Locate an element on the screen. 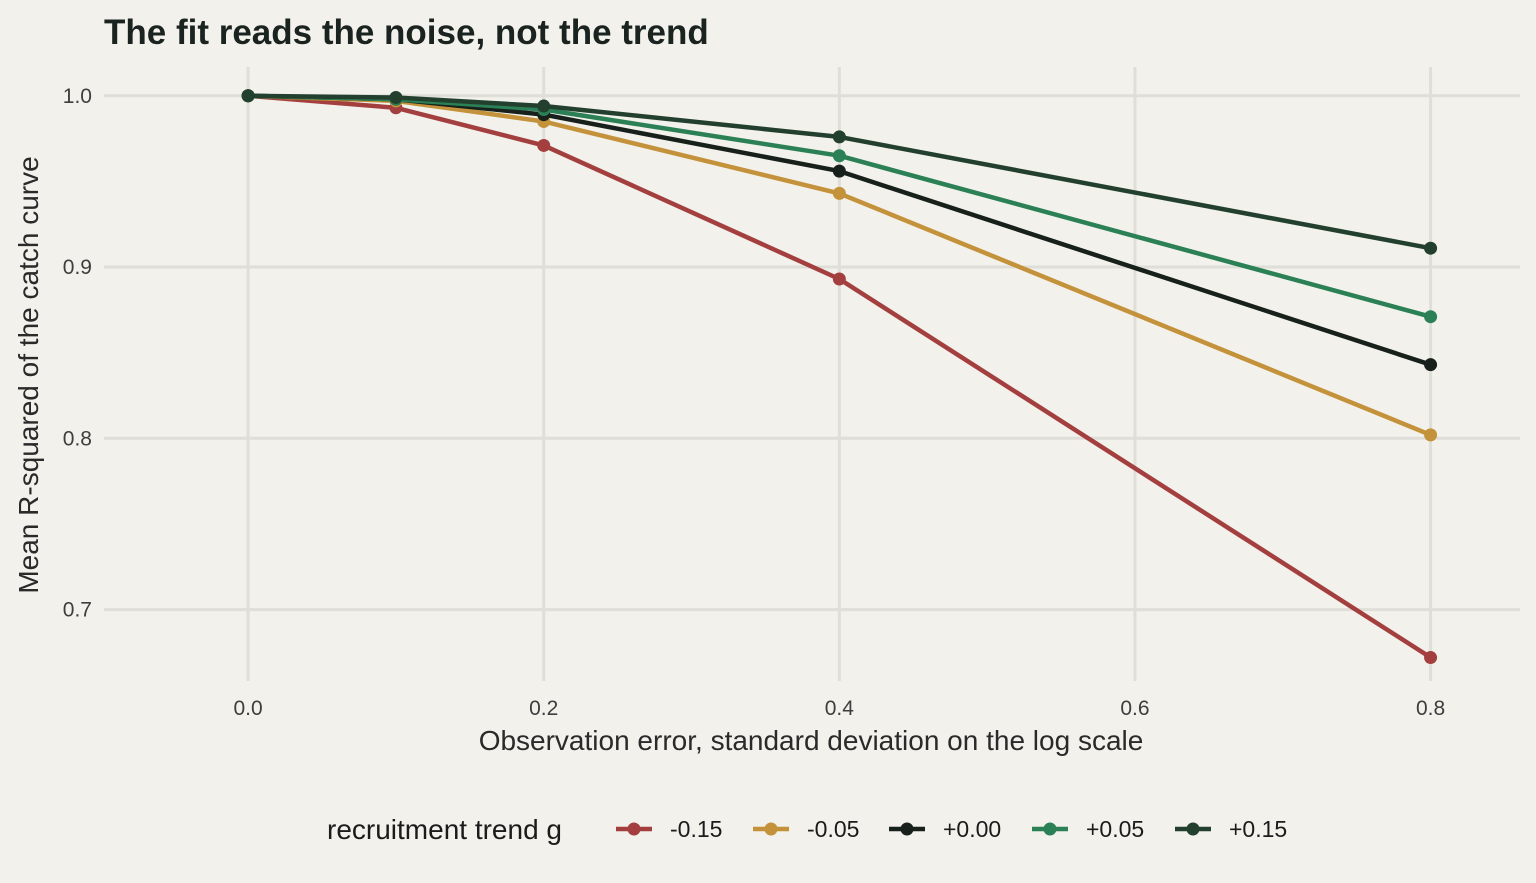 This screenshot has width=1536, height=883. legend-item: -0.05 is located at coordinates (806, 829).